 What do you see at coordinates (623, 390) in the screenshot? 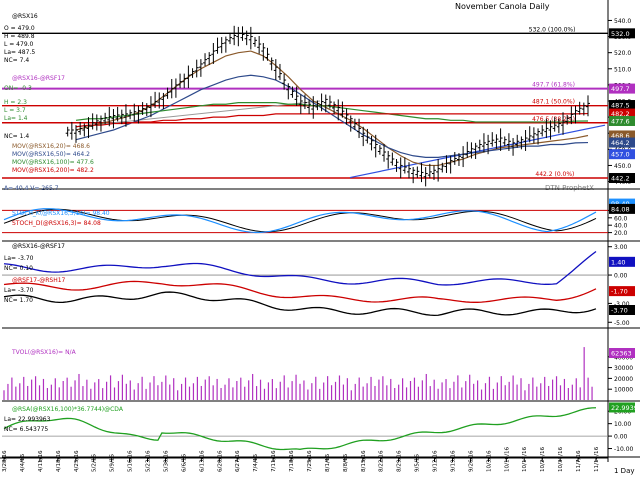
I see `volume-tick-label: 10000` at bounding box center [623, 390].